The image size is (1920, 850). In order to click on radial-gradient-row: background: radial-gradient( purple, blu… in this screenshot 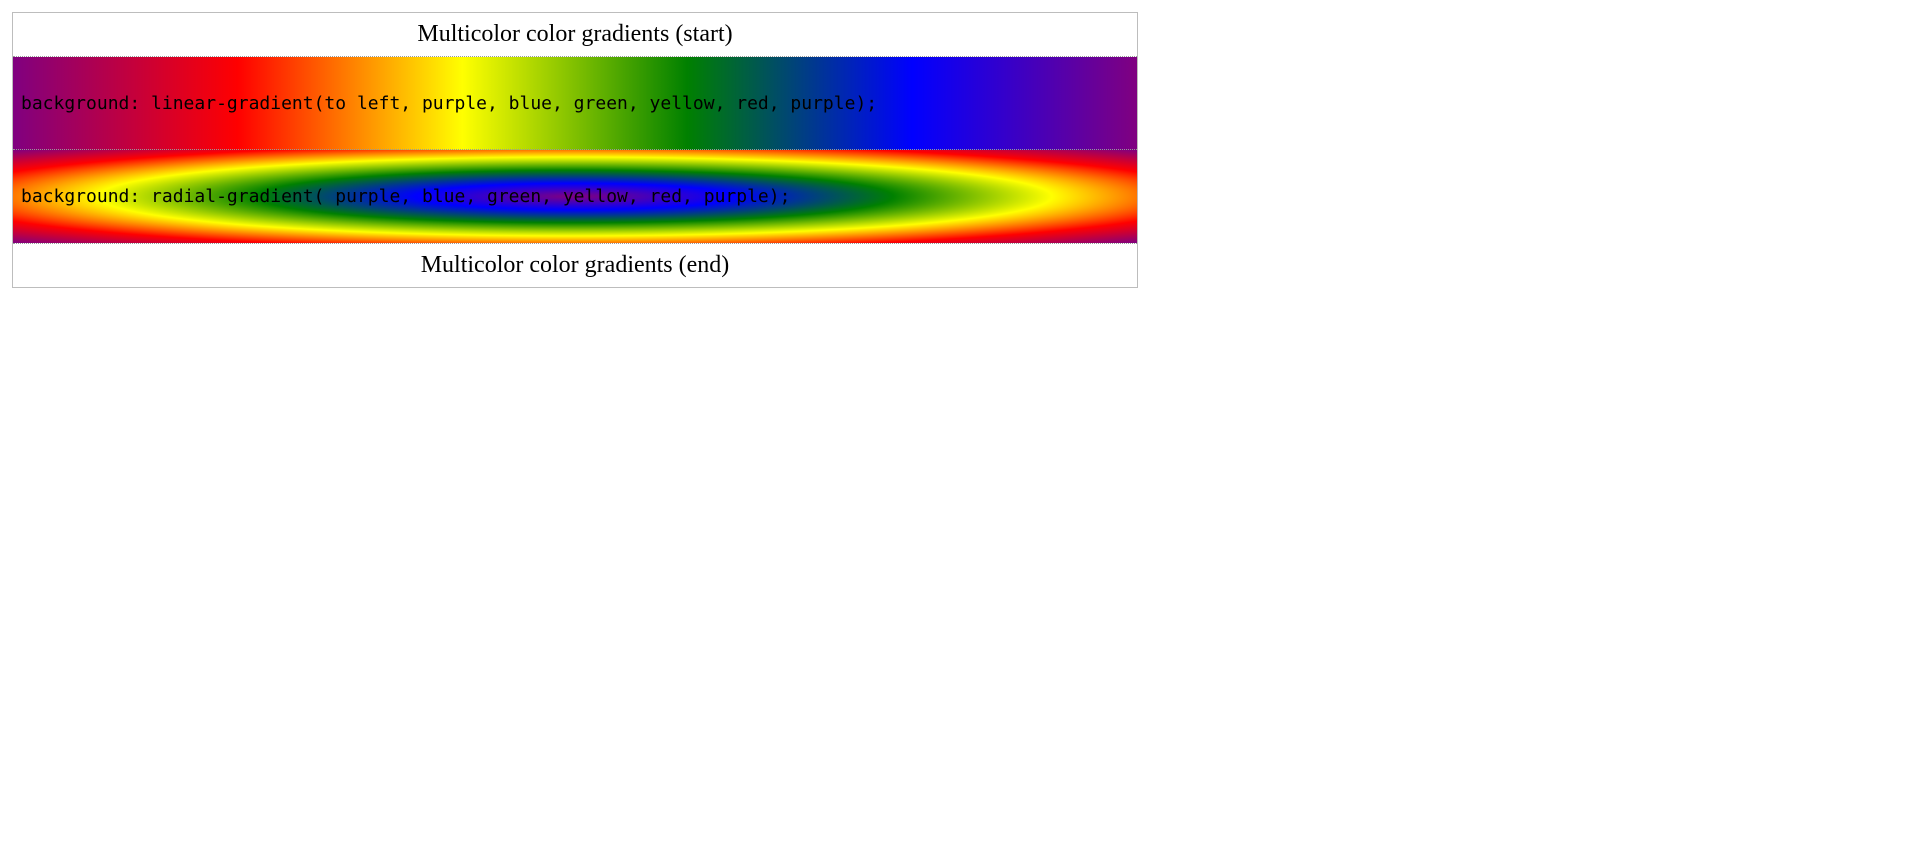, I will do `click(575, 196)`.